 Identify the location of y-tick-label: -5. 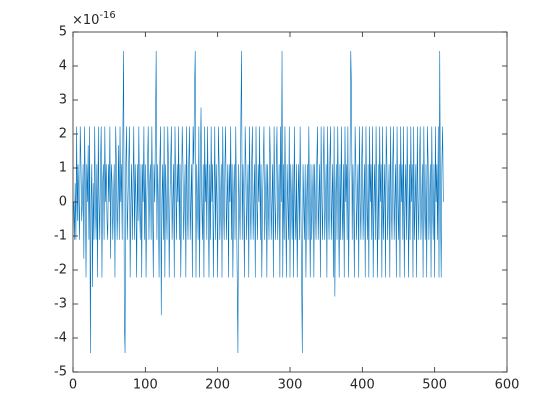
(60, 372).